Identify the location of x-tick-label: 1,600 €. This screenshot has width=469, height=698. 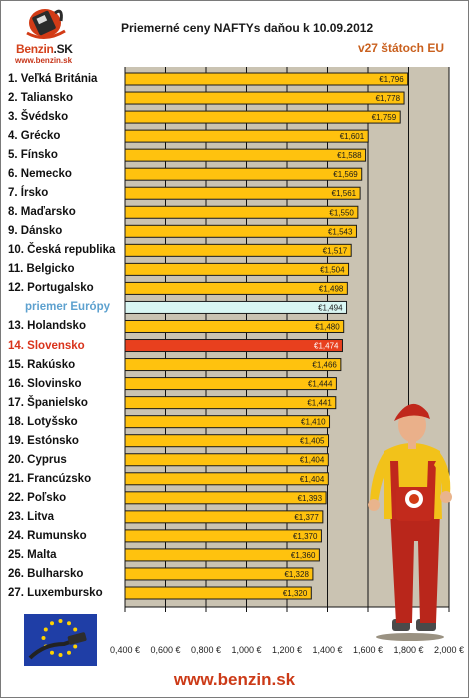
(368, 650).